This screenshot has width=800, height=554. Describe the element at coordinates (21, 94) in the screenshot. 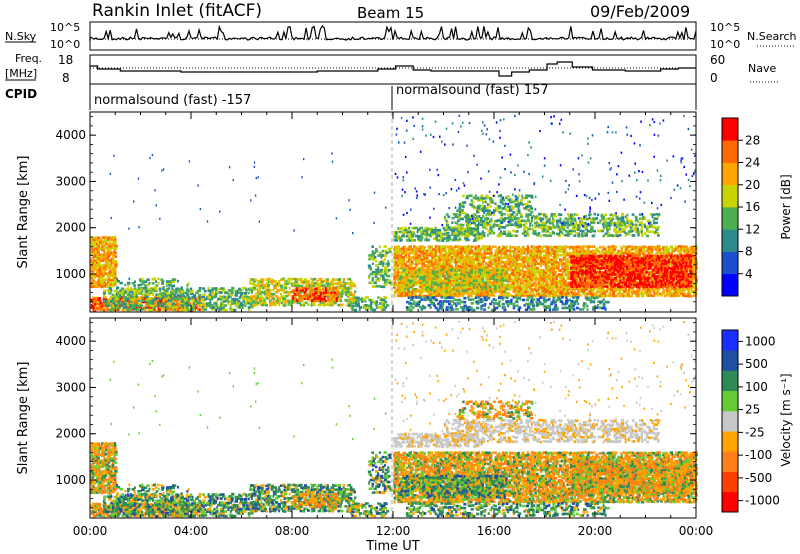

I see `cpid-label: CPID` at that location.